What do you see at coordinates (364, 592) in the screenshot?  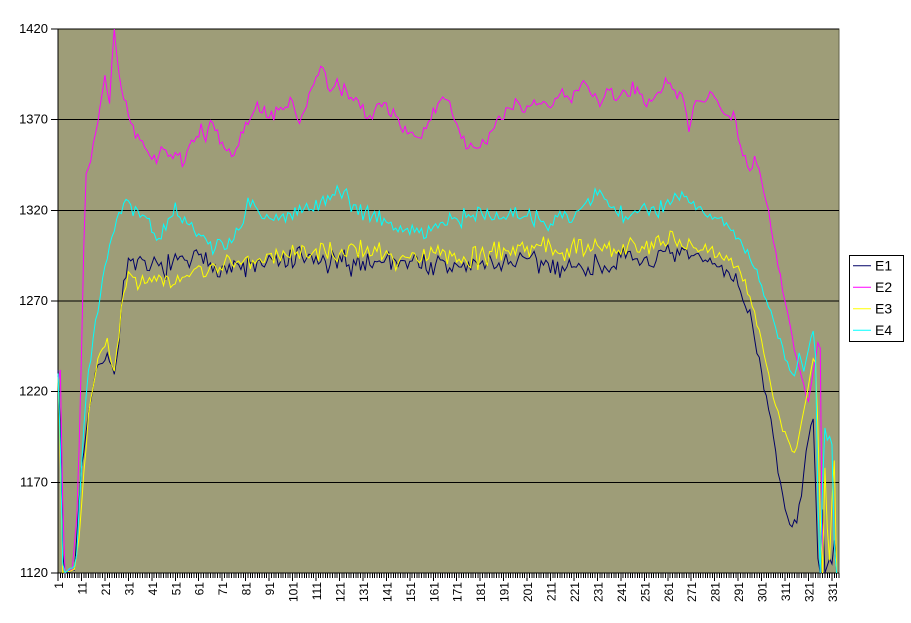 I see `x-tick-label: 131` at bounding box center [364, 592].